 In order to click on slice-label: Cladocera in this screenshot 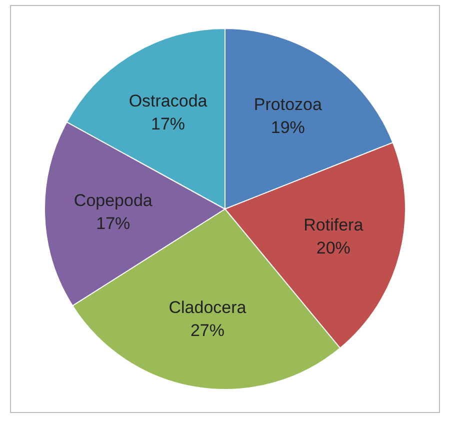, I will do `click(207, 308)`.